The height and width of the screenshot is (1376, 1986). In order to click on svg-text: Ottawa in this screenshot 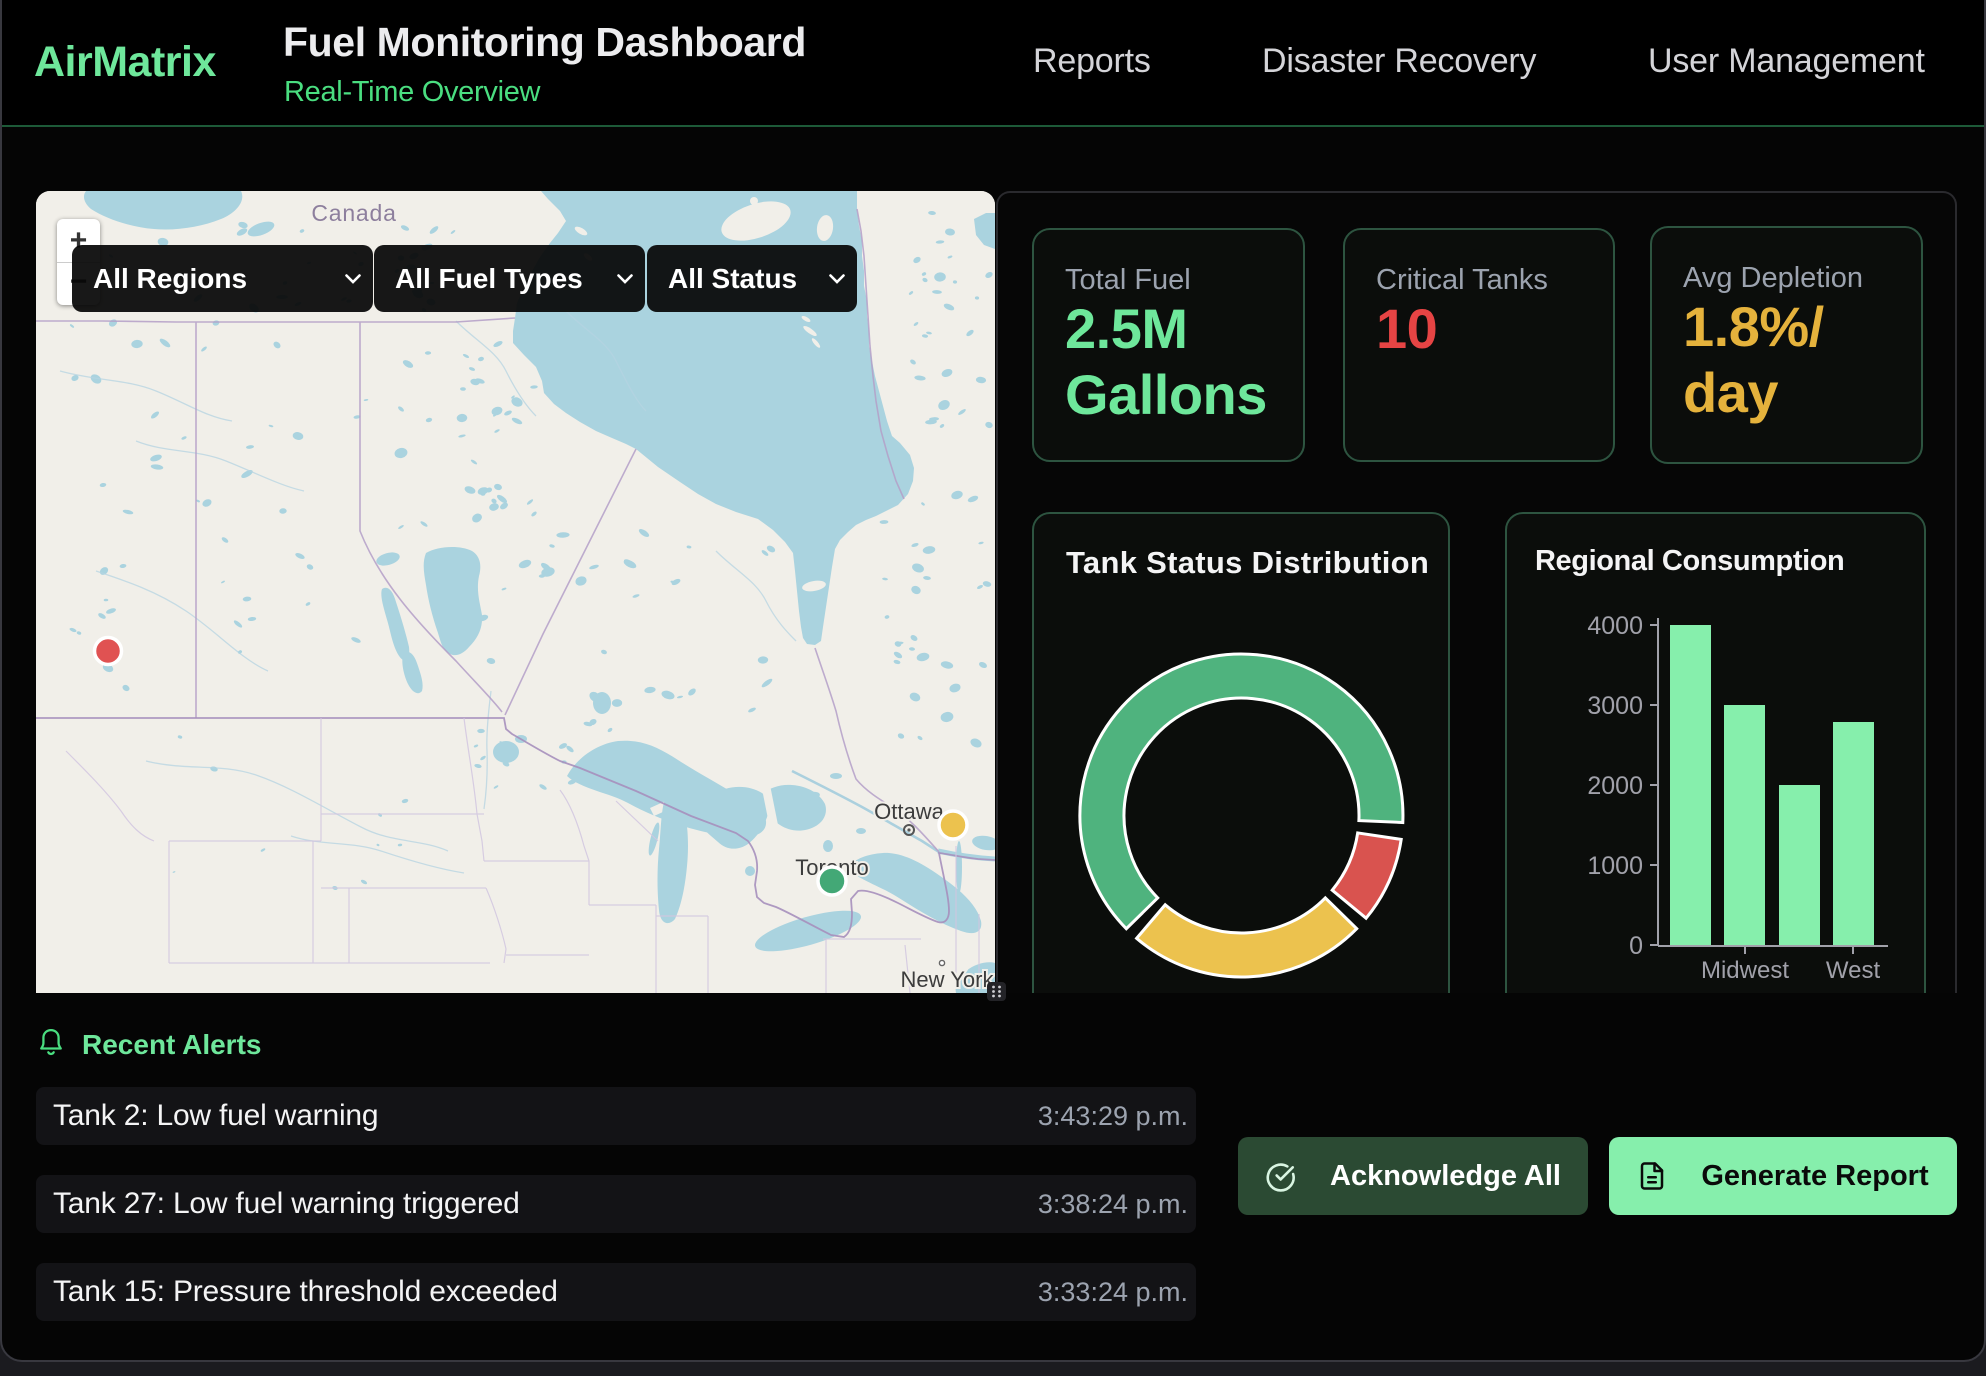, I will do `click(909, 811)`.